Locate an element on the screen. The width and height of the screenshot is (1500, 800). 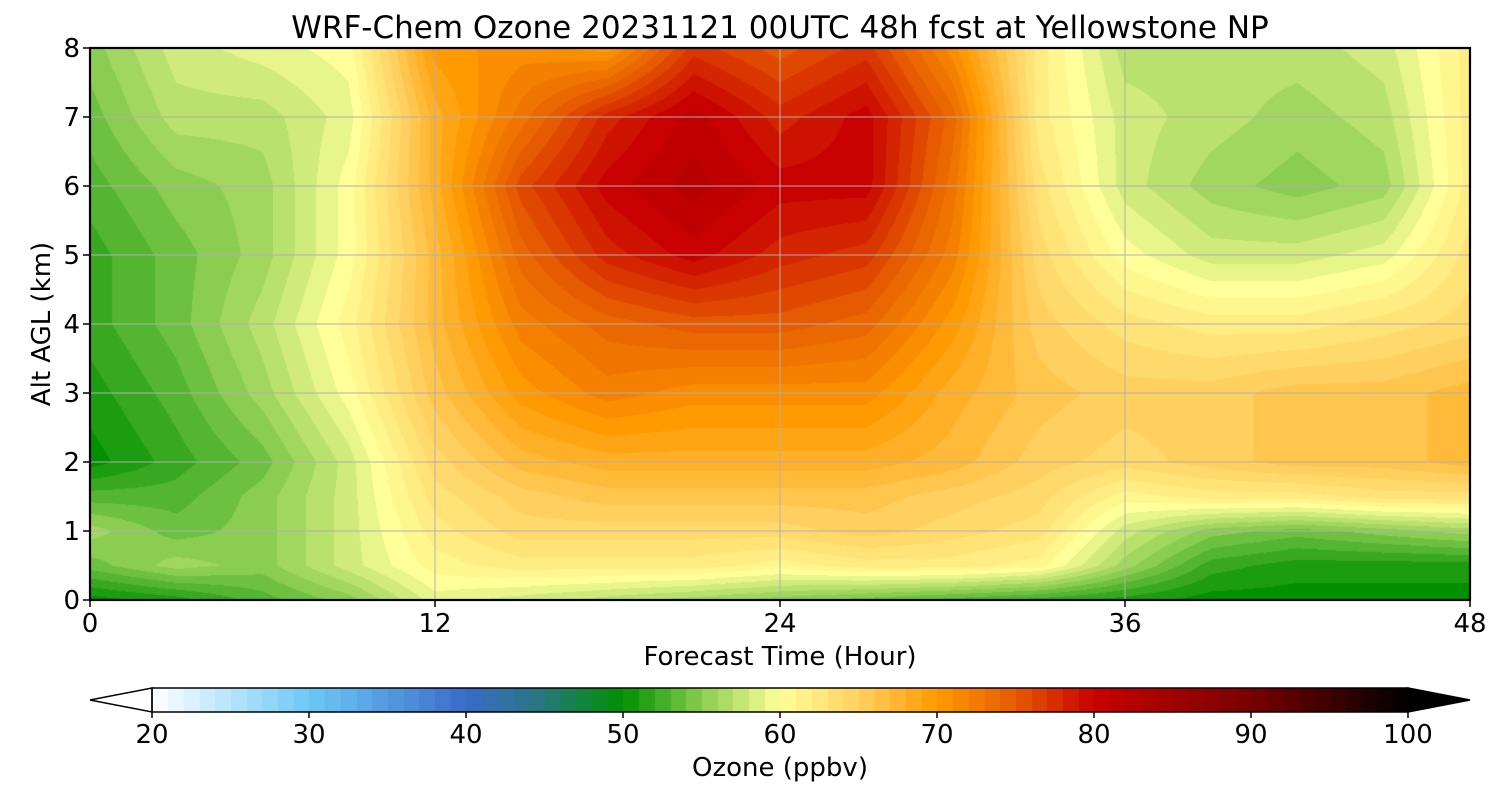
colorbar-tick-label: 60 is located at coordinates (779, 735).